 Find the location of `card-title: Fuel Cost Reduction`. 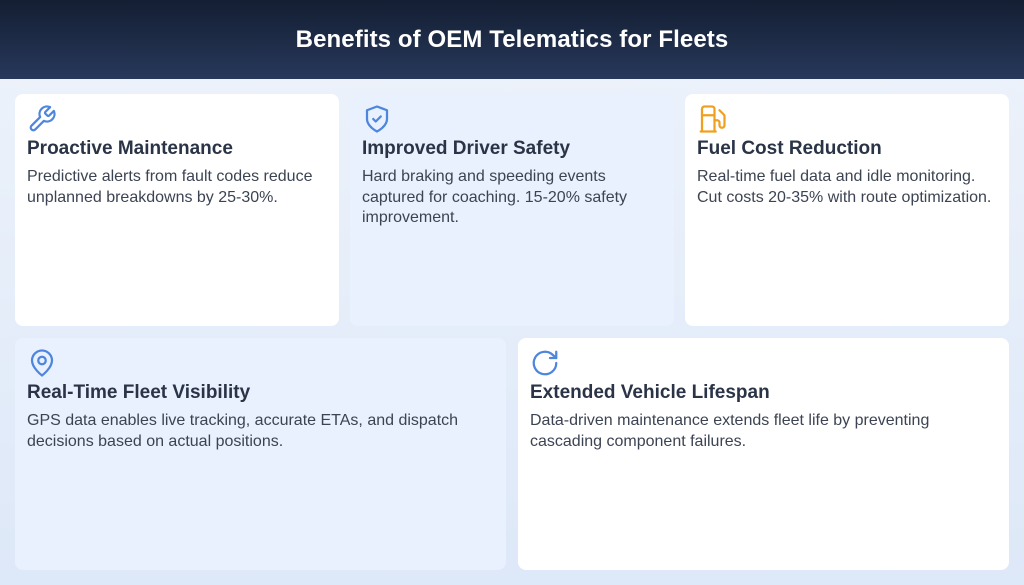

card-title: Fuel Cost Reduction is located at coordinates (789, 148).